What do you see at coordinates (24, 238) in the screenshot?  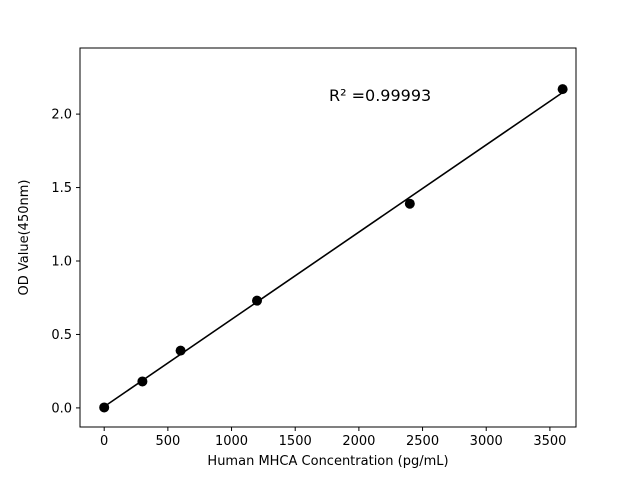 I see `y-axis-label: OD Value(450nm)` at bounding box center [24, 238].